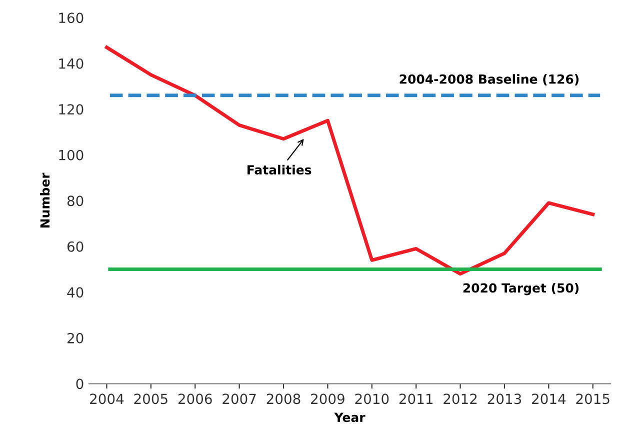  Describe the element at coordinates (195, 399) in the screenshot. I see `x-tick-label: 2006` at that location.